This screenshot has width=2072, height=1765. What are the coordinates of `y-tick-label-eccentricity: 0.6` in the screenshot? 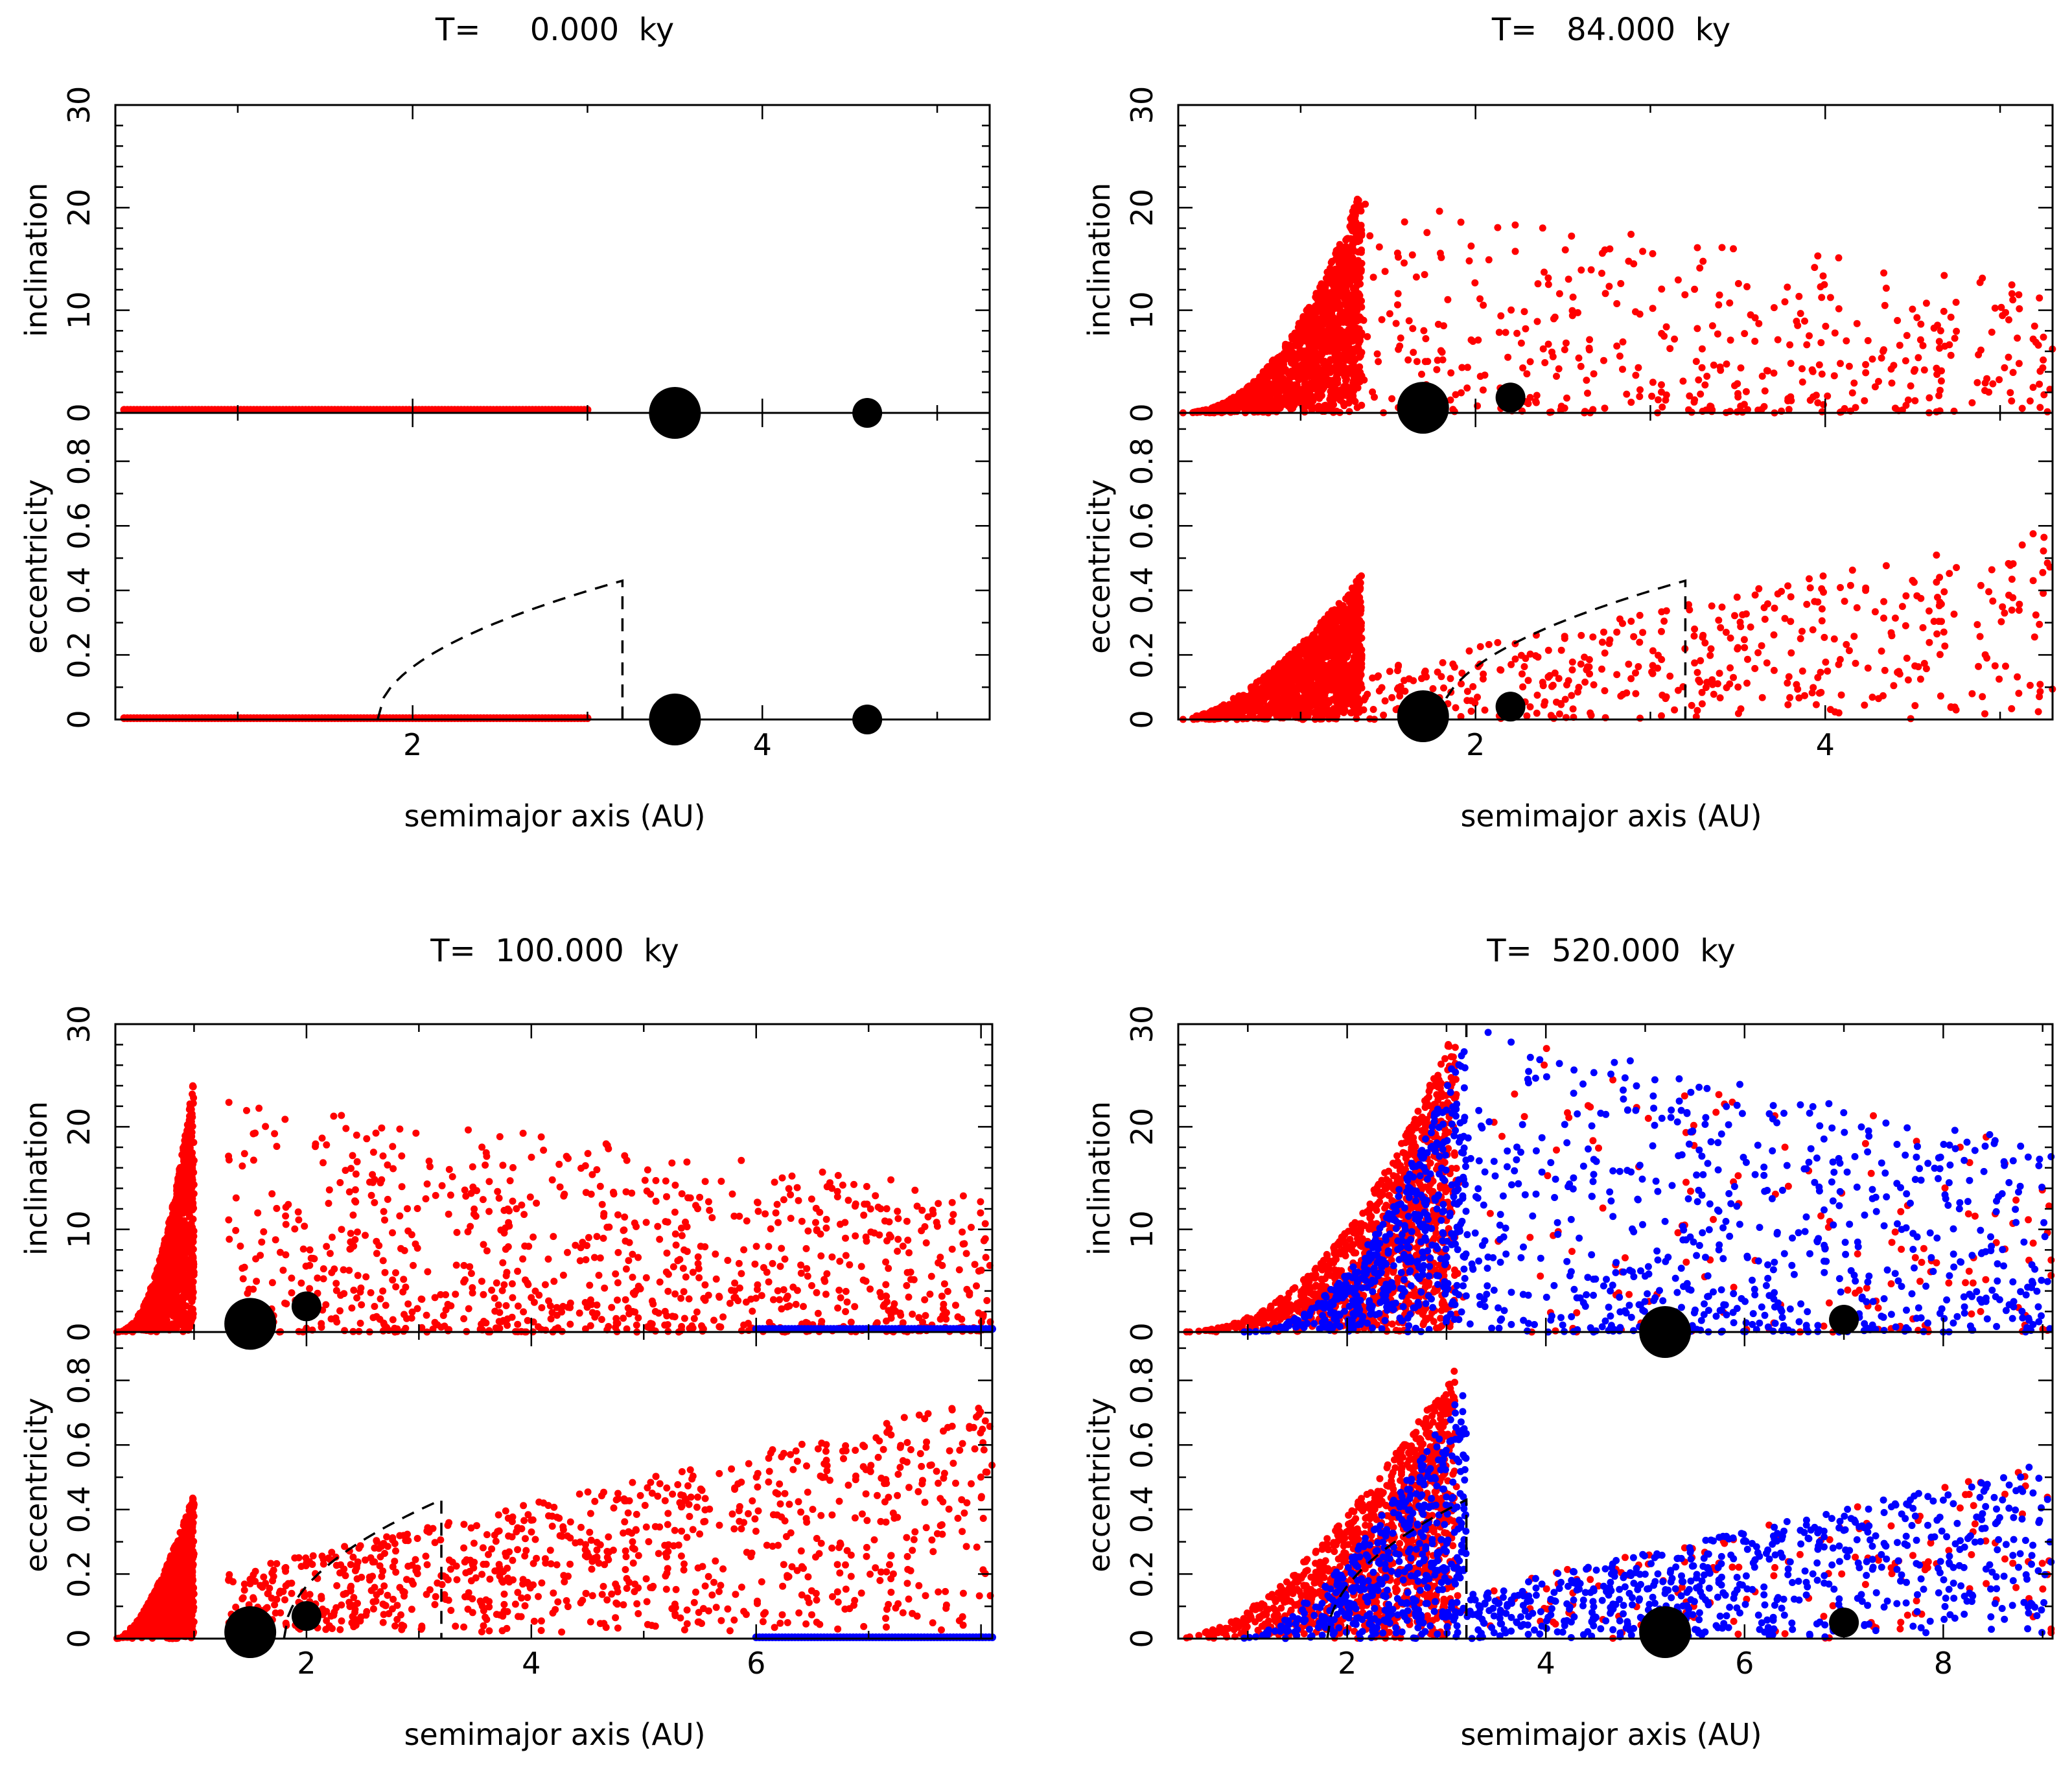 It's located at (1141, 526).